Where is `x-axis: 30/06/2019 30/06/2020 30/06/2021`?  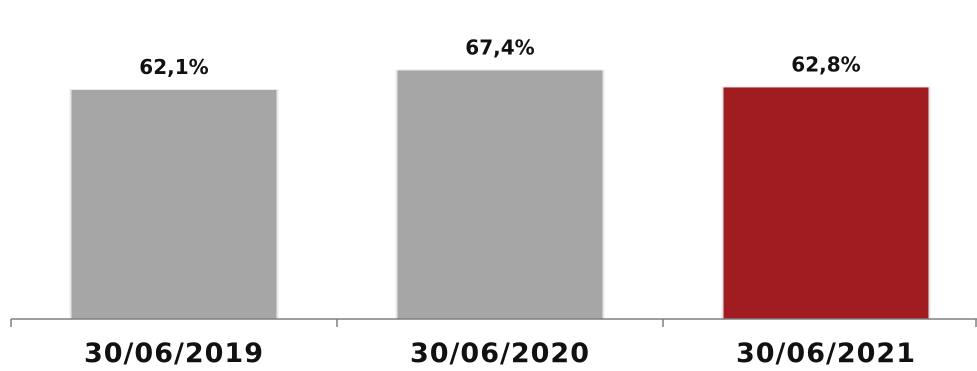 x-axis: 30/06/2019 30/06/2020 30/06/2021 is located at coordinates (493, 343).